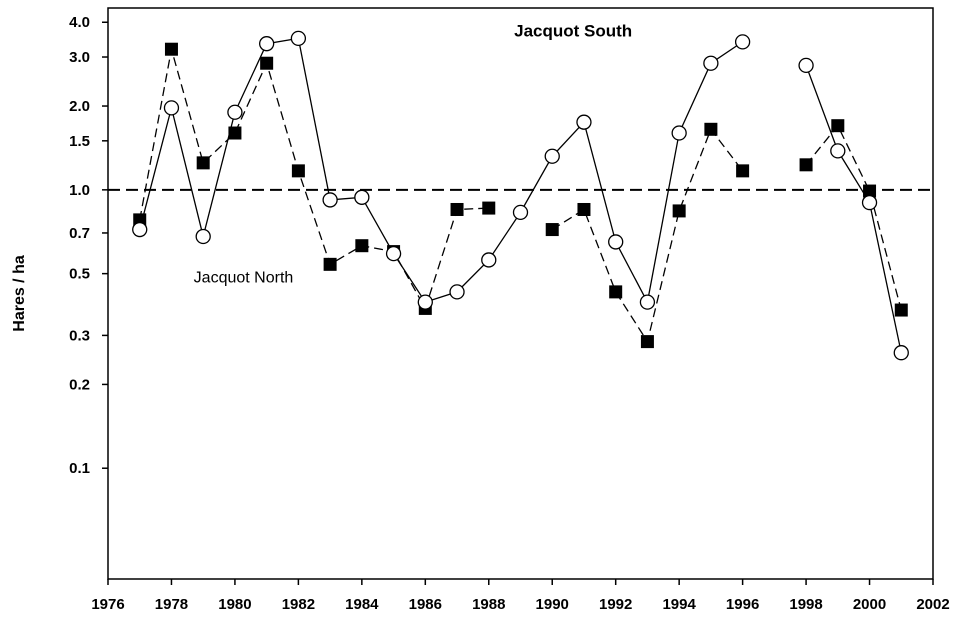 This screenshot has width=956, height=622. I want to click on x-tick-label: 1996, so click(742, 604).